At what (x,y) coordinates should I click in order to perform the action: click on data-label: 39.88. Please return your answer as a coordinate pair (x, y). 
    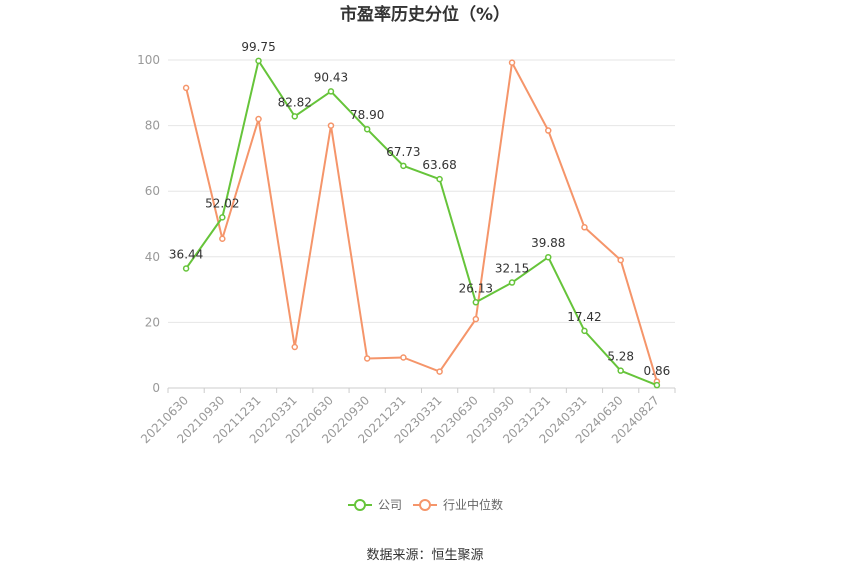
    Looking at the image, I should click on (548, 243).